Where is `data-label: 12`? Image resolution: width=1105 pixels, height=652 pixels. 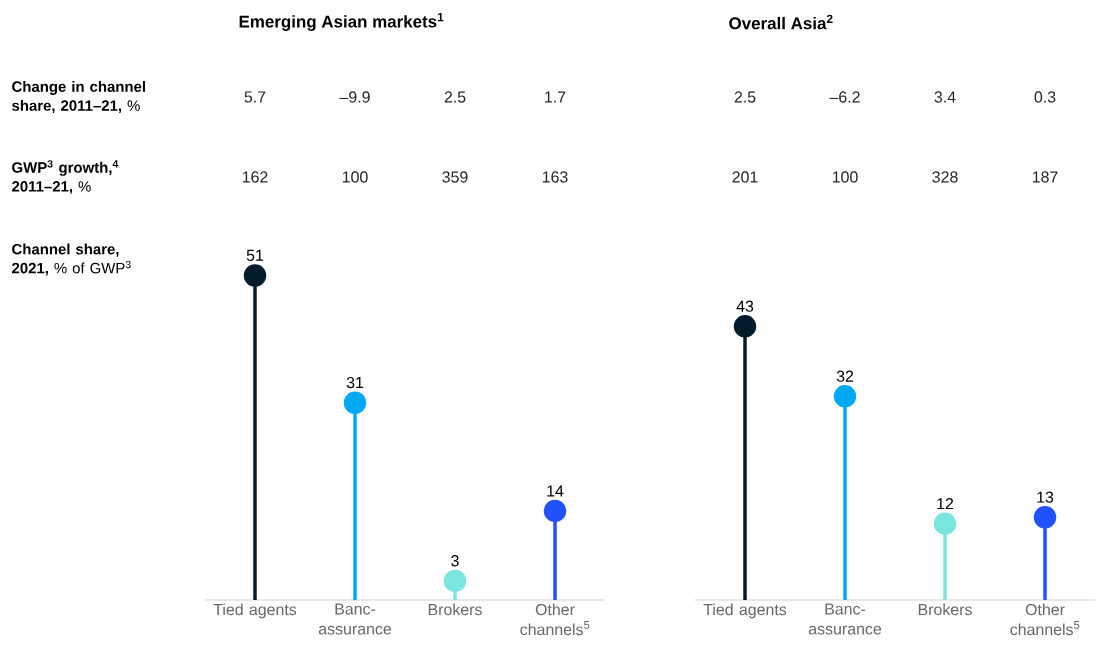
data-label: 12 is located at coordinates (945, 503).